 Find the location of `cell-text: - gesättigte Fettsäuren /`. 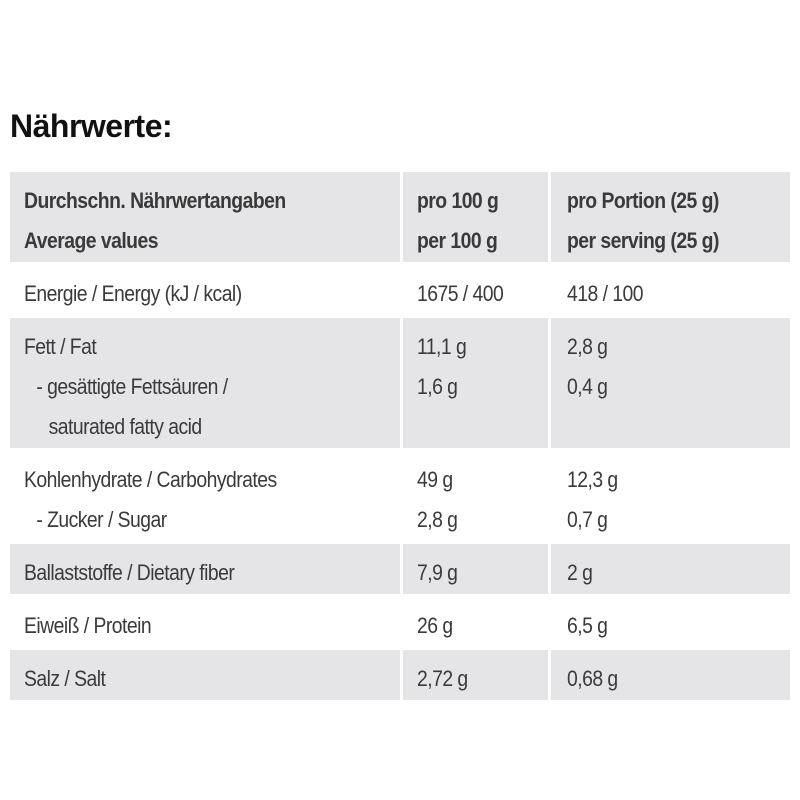

cell-text: - gesättigte Fettsäuren / is located at coordinates (132, 386).